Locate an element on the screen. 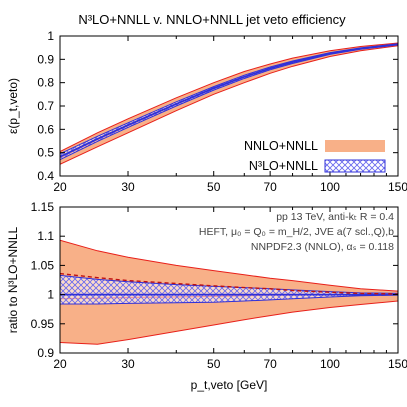 The width and height of the screenshot is (407, 407). top-y-tick-label: 0.8 is located at coordinates (45, 83).